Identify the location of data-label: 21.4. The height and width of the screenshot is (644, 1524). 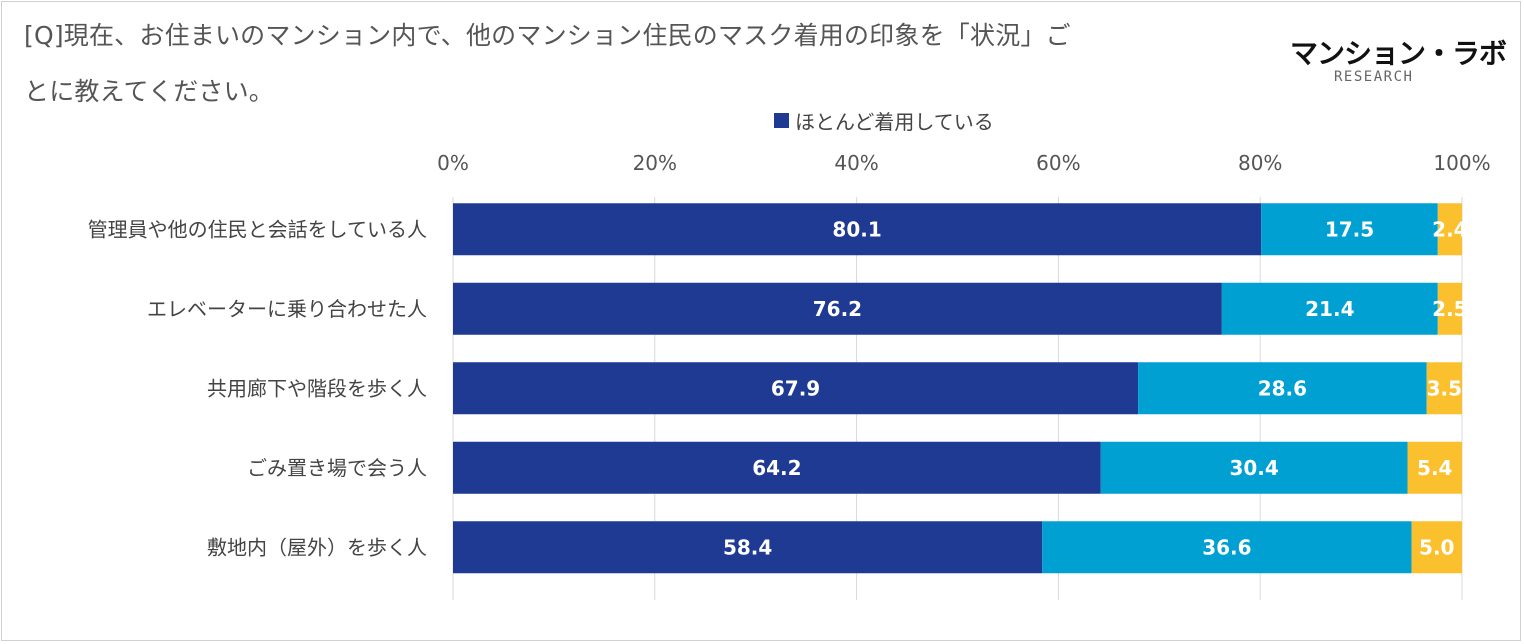
(1329, 309).